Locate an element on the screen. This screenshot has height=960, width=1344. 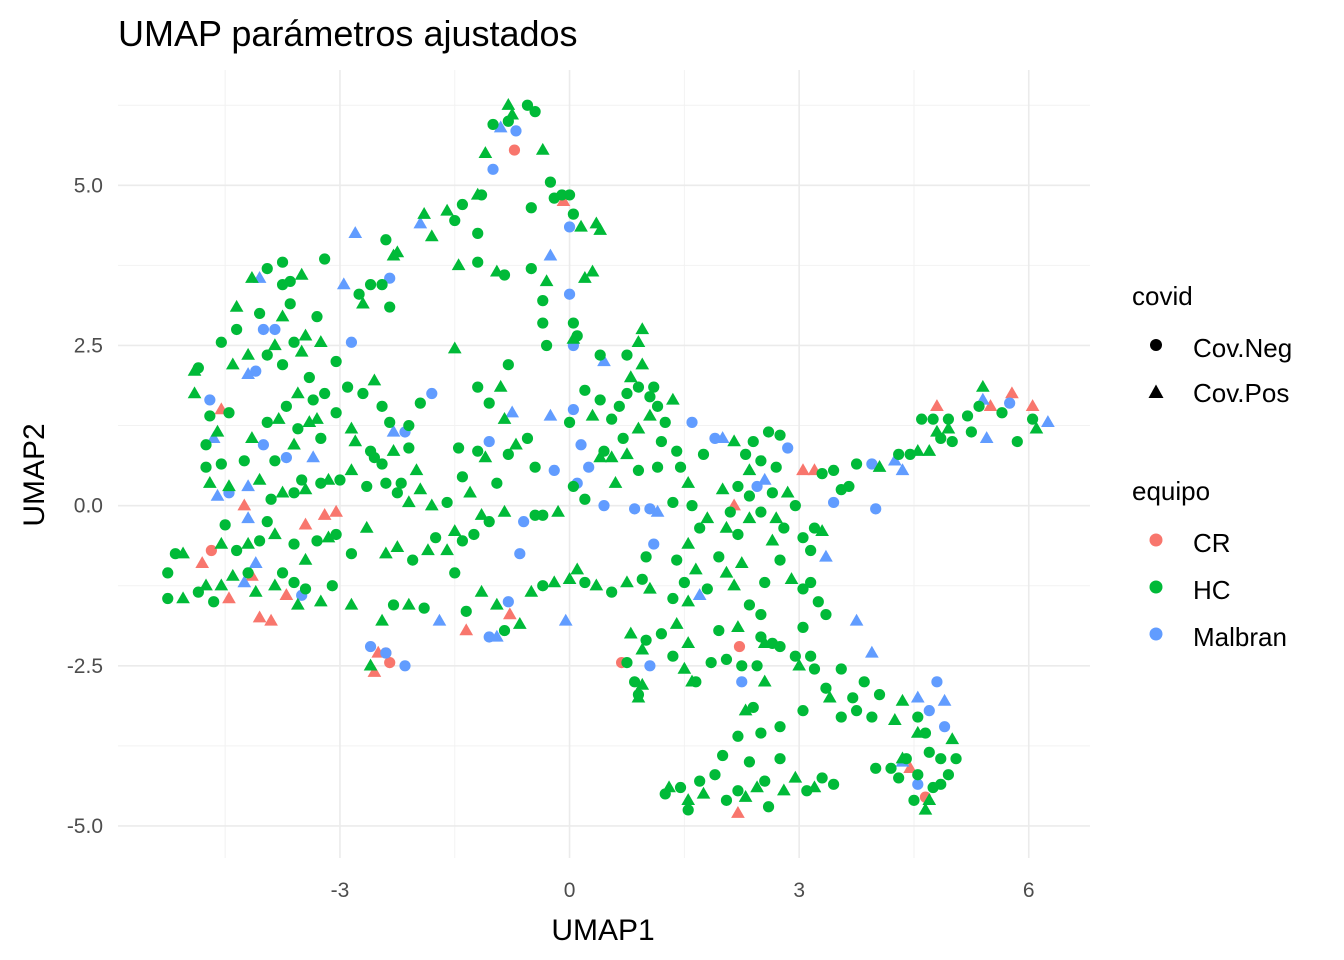
y-tick-label: 0.0 is located at coordinates (88, 506).